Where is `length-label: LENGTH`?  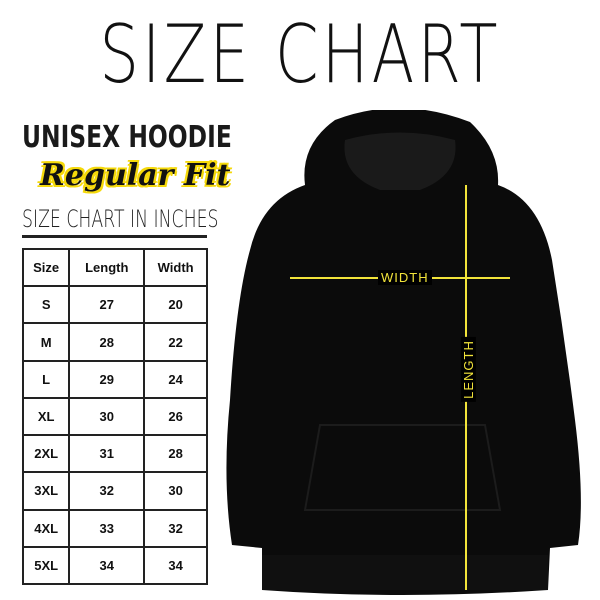
length-label: LENGTH is located at coordinates (468, 369).